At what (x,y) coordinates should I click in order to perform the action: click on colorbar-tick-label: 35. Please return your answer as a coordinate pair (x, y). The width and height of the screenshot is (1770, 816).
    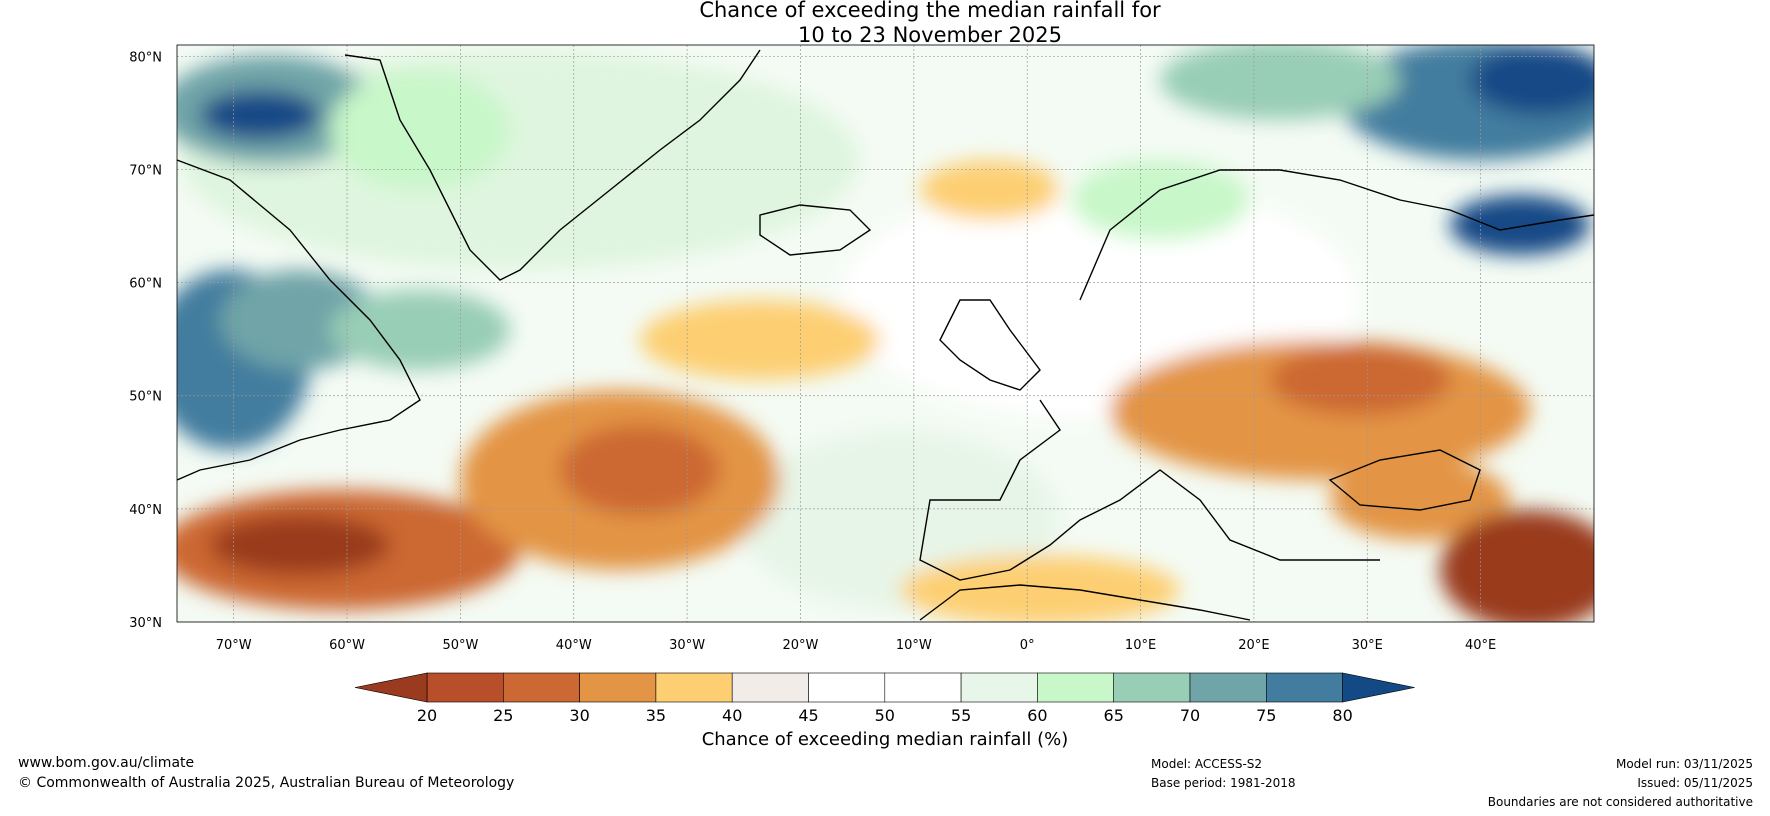
    Looking at the image, I should click on (656, 715).